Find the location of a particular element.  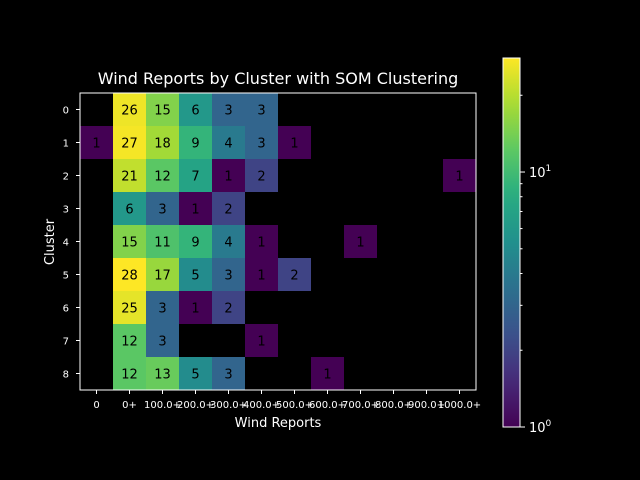

x-tick-label: 400.0+ is located at coordinates (261, 405).